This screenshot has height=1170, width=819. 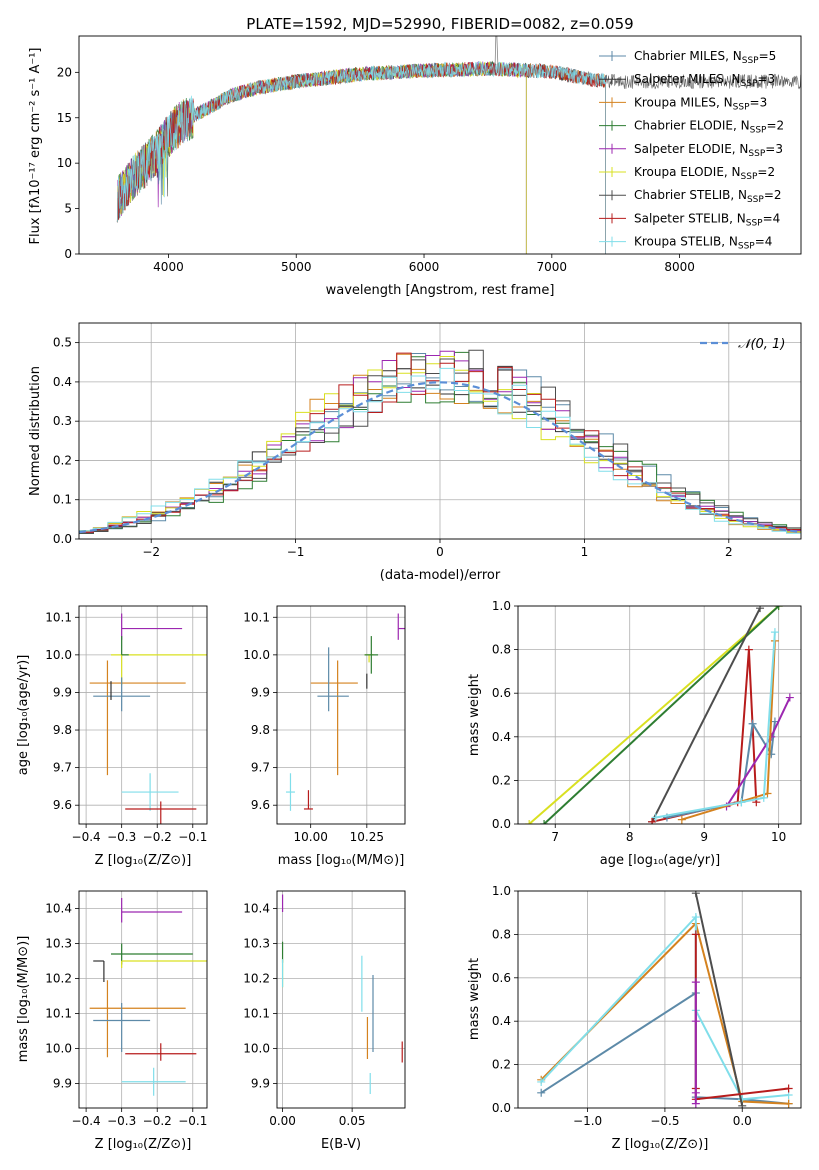 I want to click on x-tick-label: 8, so click(x=630, y=837).